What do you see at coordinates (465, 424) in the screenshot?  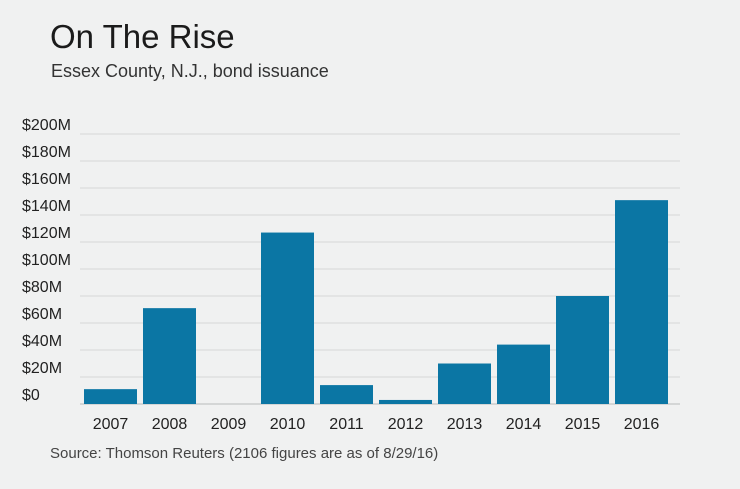 I see `x-tick-label: 2013` at bounding box center [465, 424].